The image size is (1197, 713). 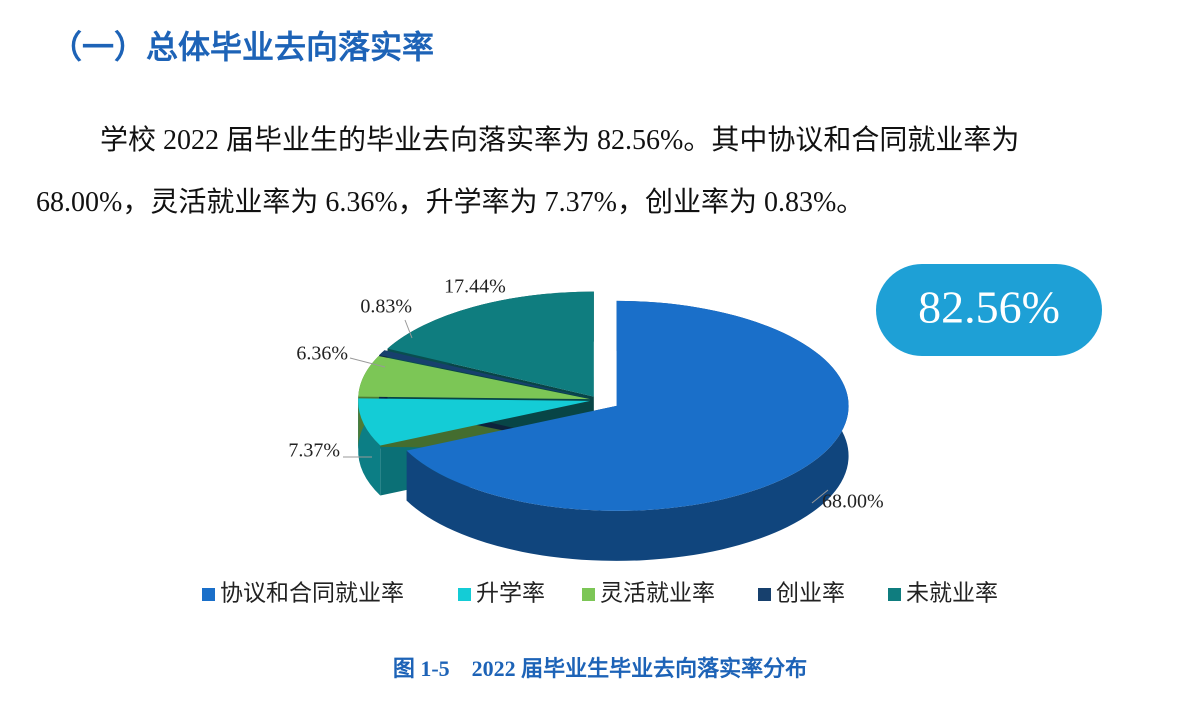 I want to click on legend-label: 协议和合同就业率, so click(x=312, y=592).